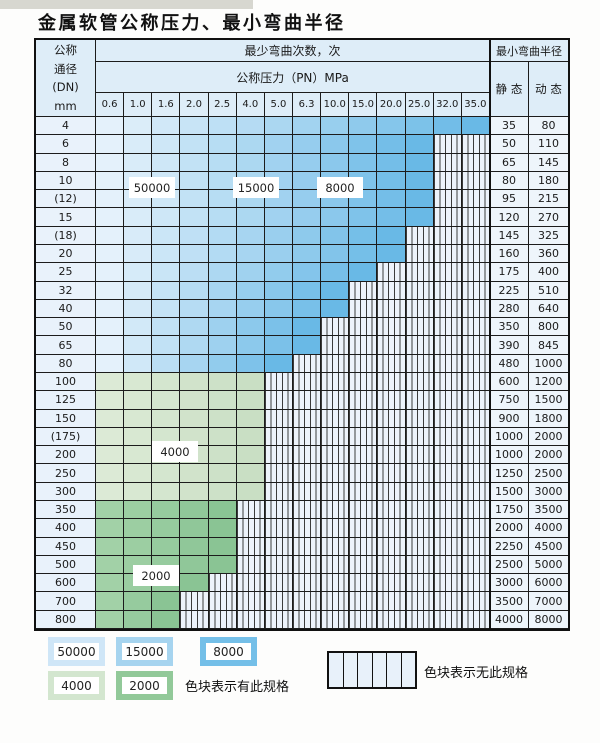 The height and width of the screenshot is (743, 600). What do you see at coordinates (192, 23) in the screenshot?
I see `page-title: 金属软管公称压力、最小弯曲半径` at bounding box center [192, 23].